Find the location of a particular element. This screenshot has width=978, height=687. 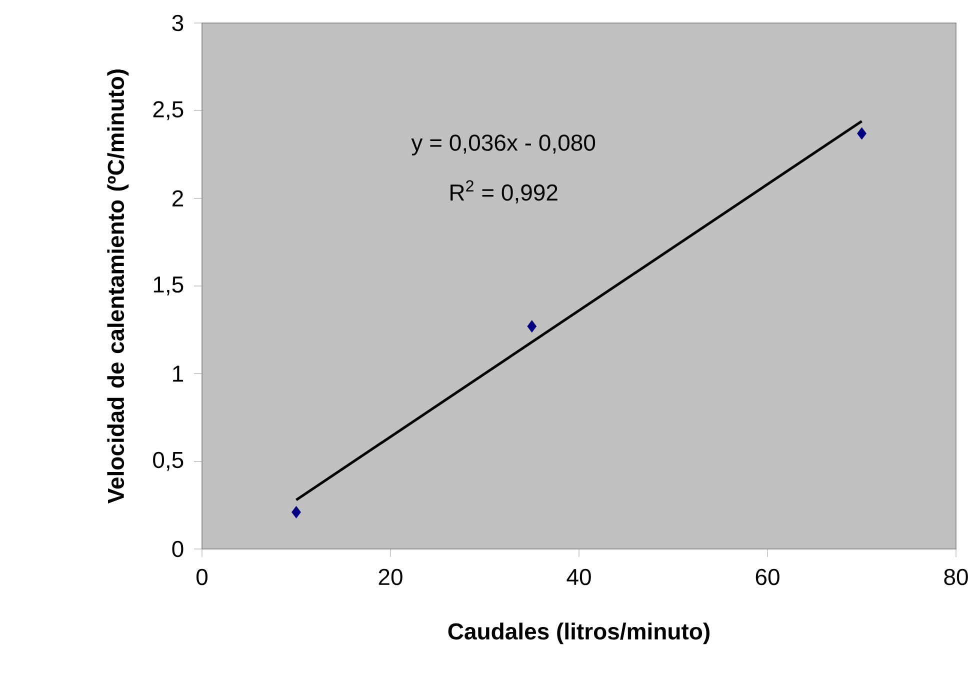

x-tick-label: 60 is located at coordinates (768, 577).